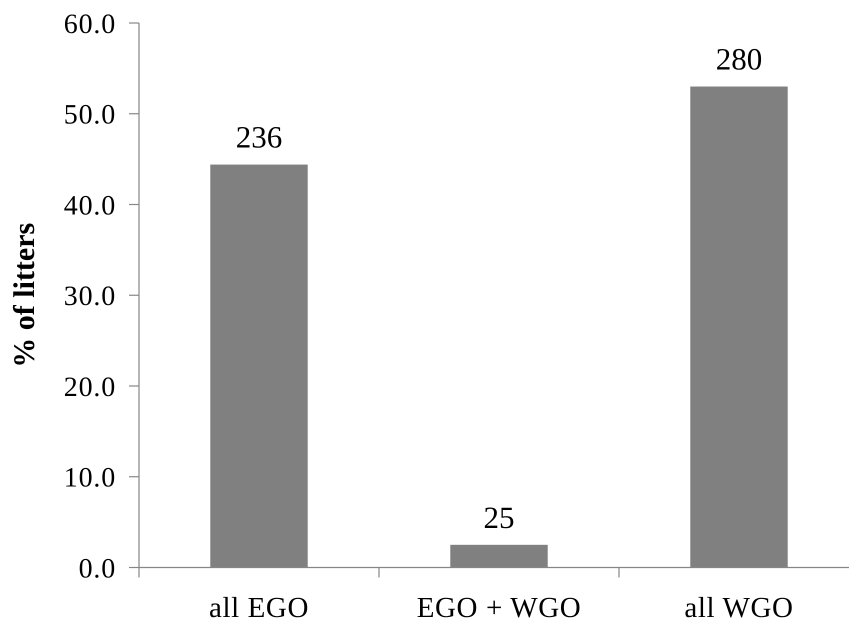 The height and width of the screenshot is (626, 849). Describe the element at coordinates (24, 295) in the screenshot. I see `y-axis-title: % of litters` at that location.